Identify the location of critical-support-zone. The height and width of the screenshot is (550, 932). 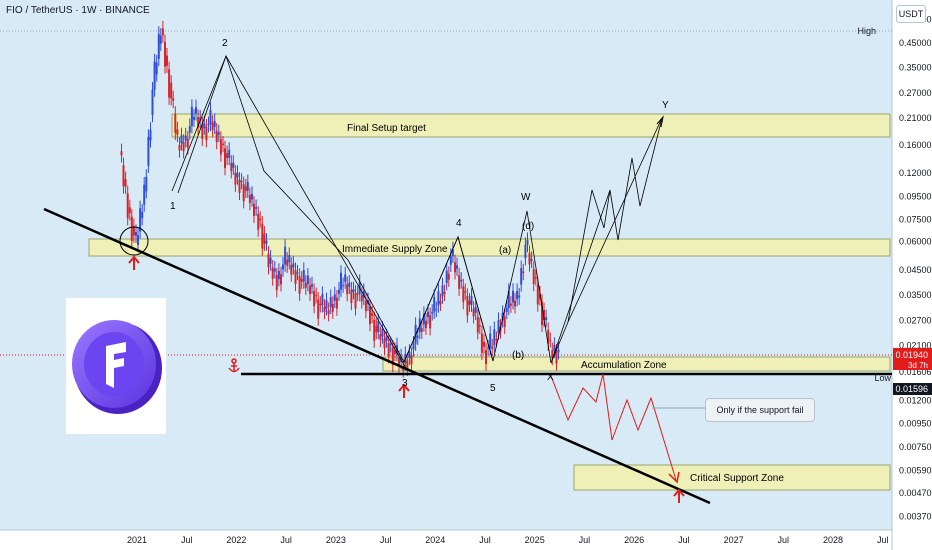
(732, 477).